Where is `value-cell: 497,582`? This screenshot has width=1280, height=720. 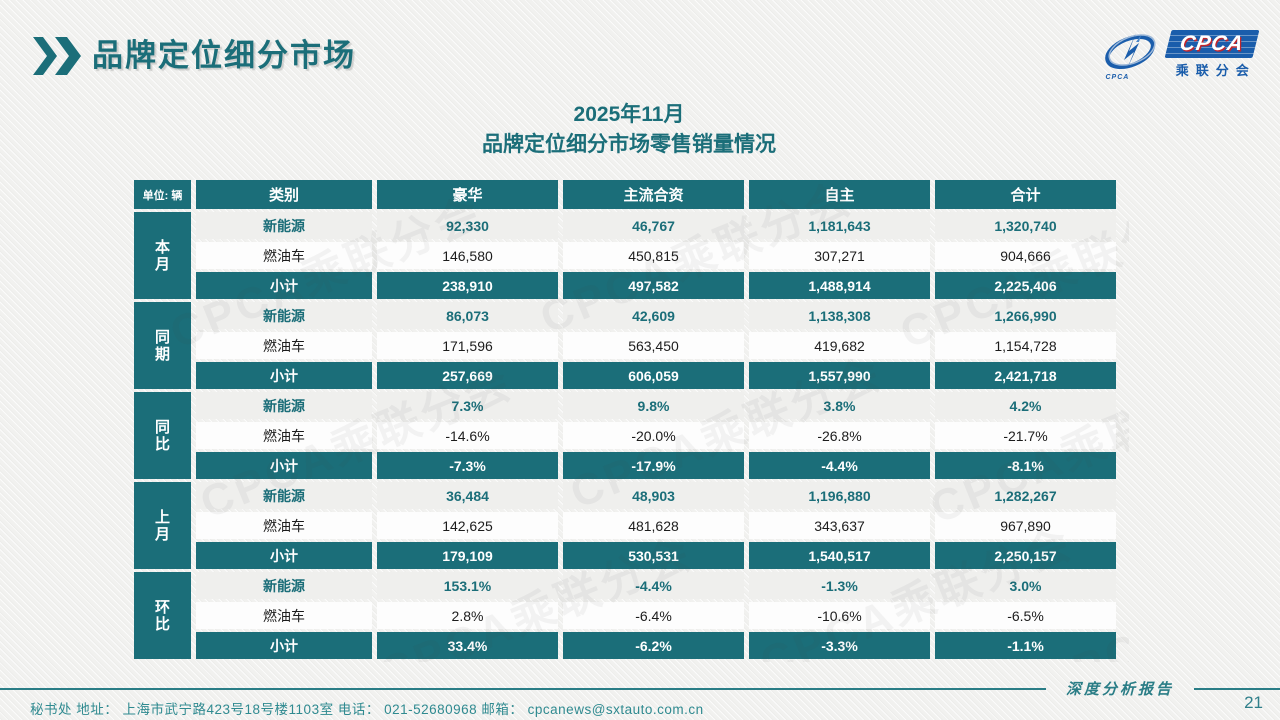
value-cell: 497,582 is located at coordinates (653, 285).